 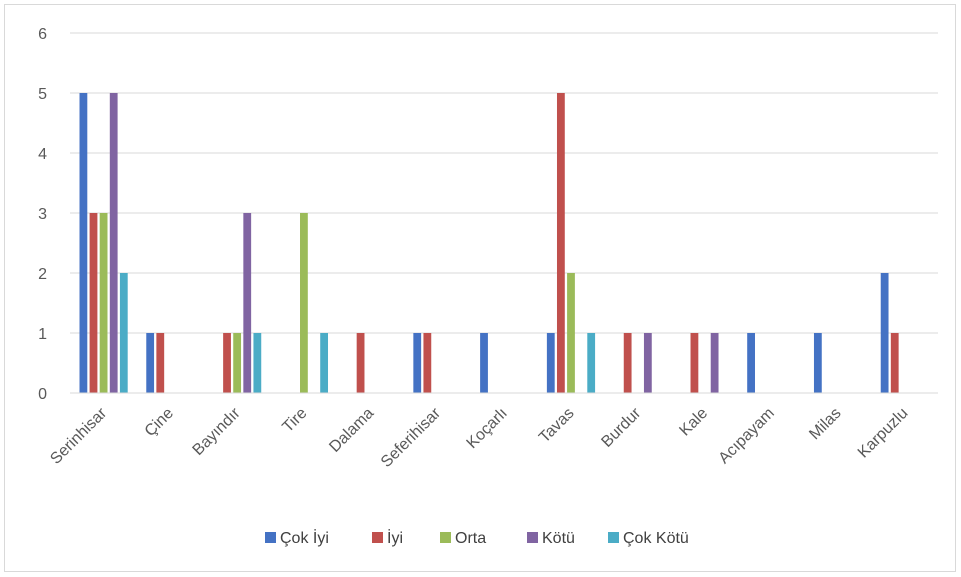 What do you see at coordinates (42, 274) in the screenshot?
I see `y-tick-label: 2` at bounding box center [42, 274].